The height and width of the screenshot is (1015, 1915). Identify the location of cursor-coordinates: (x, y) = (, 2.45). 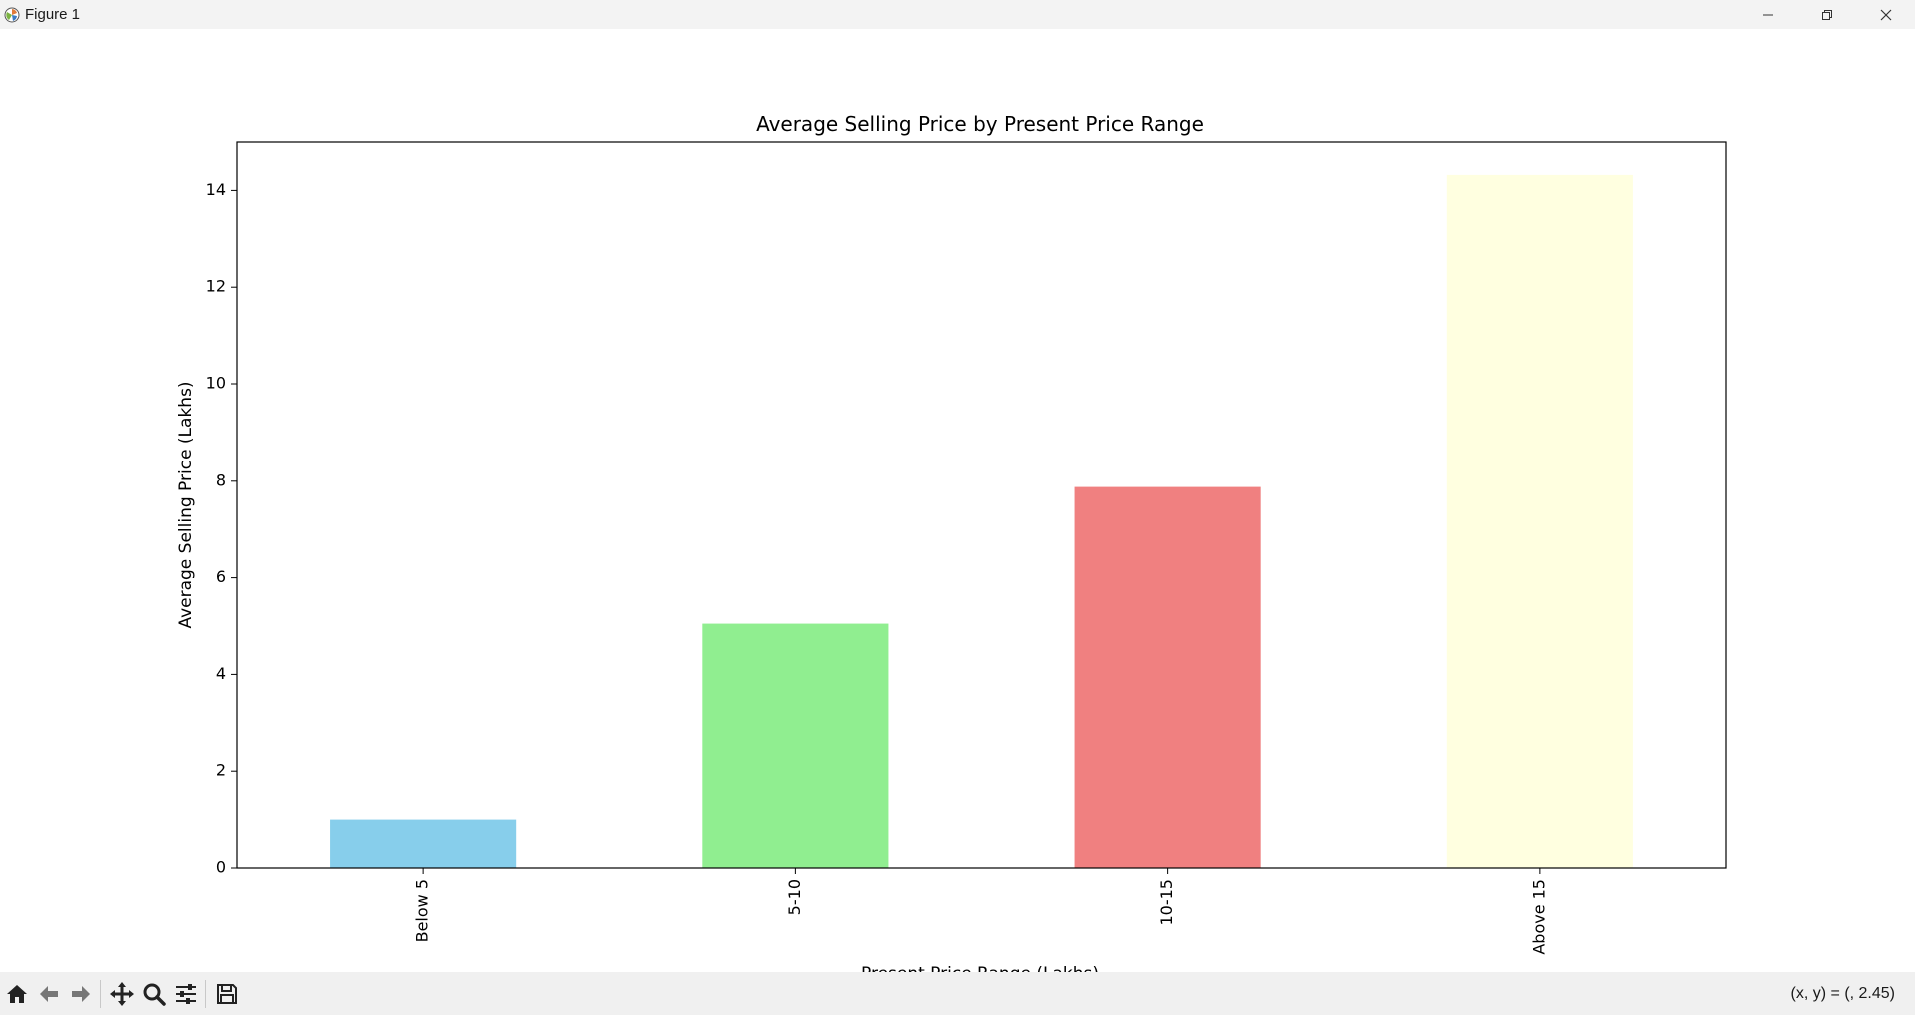
(1842, 993).